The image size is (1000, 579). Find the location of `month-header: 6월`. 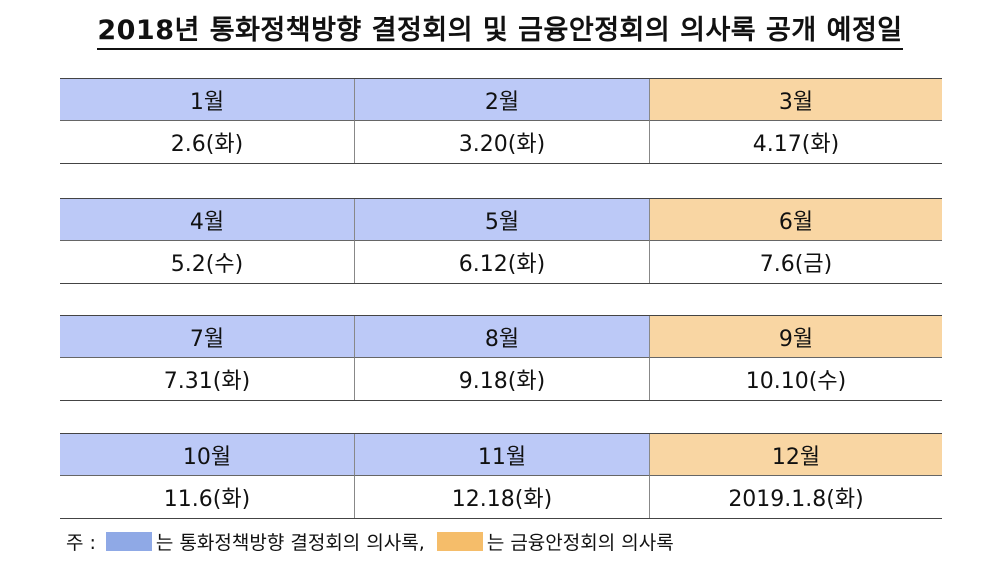

month-header: 6월 is located at coordinates (796, 220).